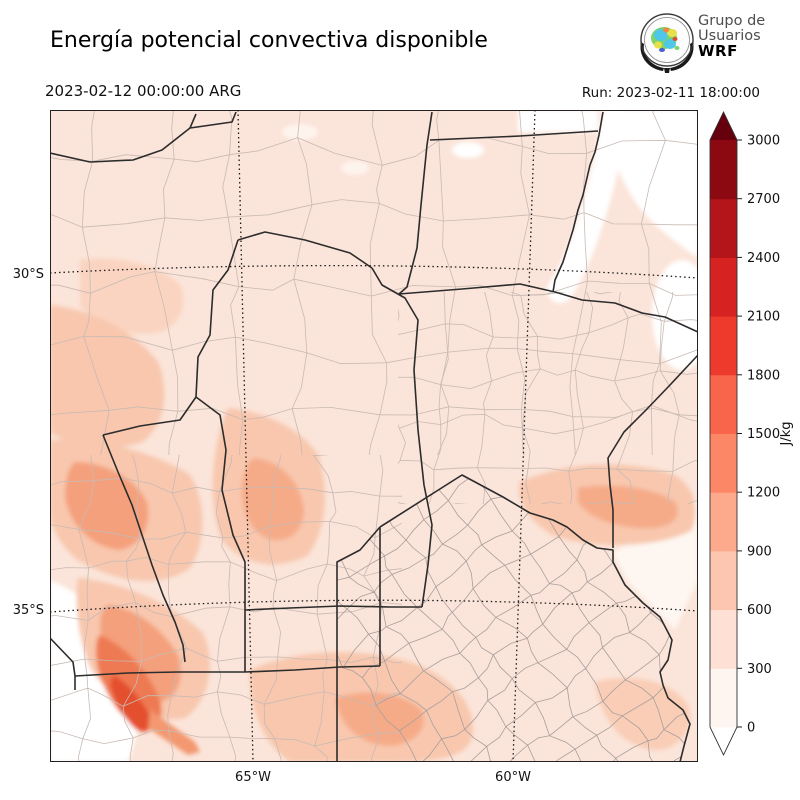  Describe the element at coordinates (374, 271) in the screenshot. I see `gridline-30s` at that location.